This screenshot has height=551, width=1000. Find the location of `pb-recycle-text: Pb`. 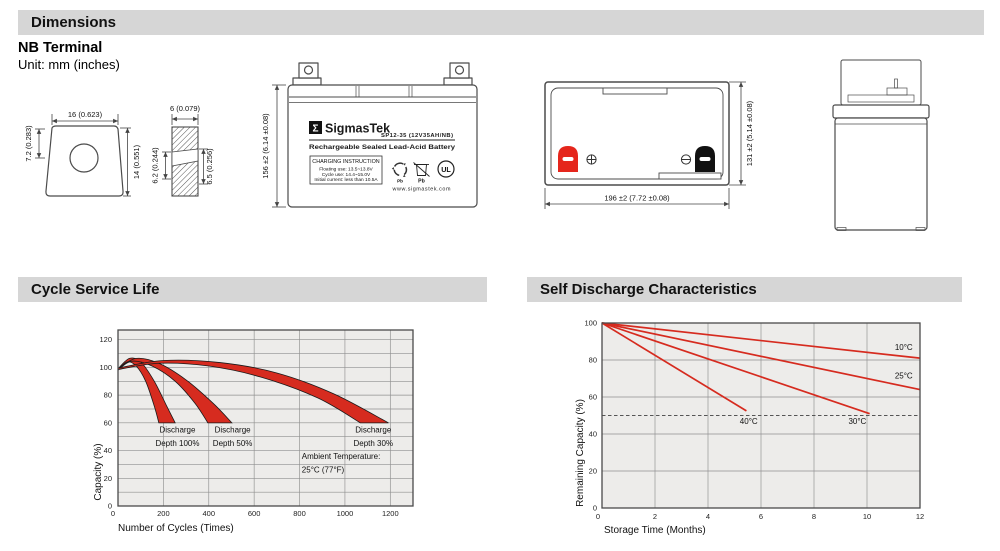

pb-recycle-text: Pb is located at coordinates (400, 181).